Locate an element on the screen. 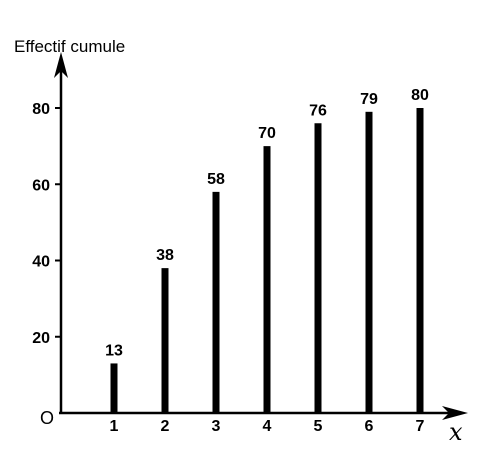 This screenshot has height=463, width=503. x-ticks: 1 2 3 4 5 6 7 is located at coordinates (267, 426).